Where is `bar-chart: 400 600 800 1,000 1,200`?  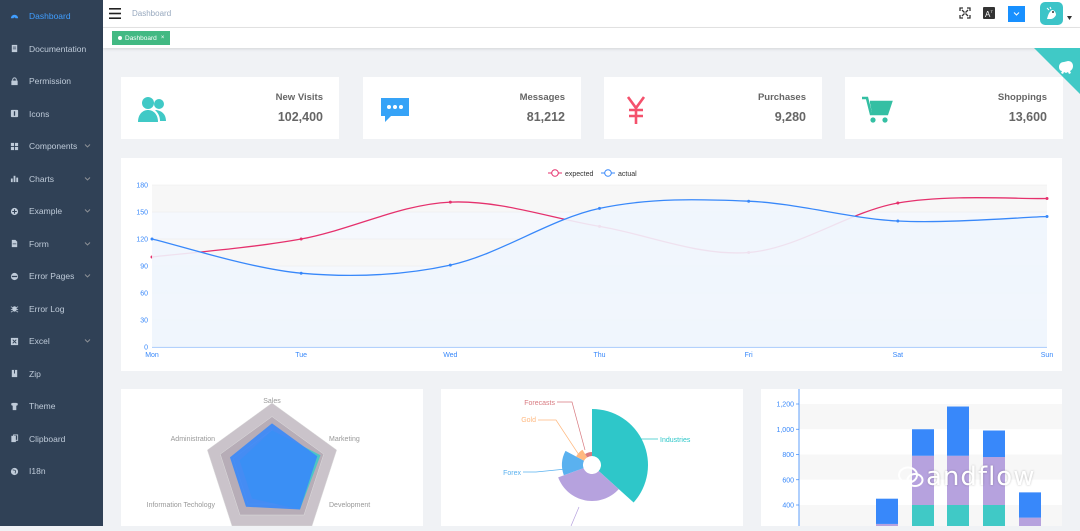 bar-chart: 400 600 800 1,000 1,200 is located at coordinates (919, 460).